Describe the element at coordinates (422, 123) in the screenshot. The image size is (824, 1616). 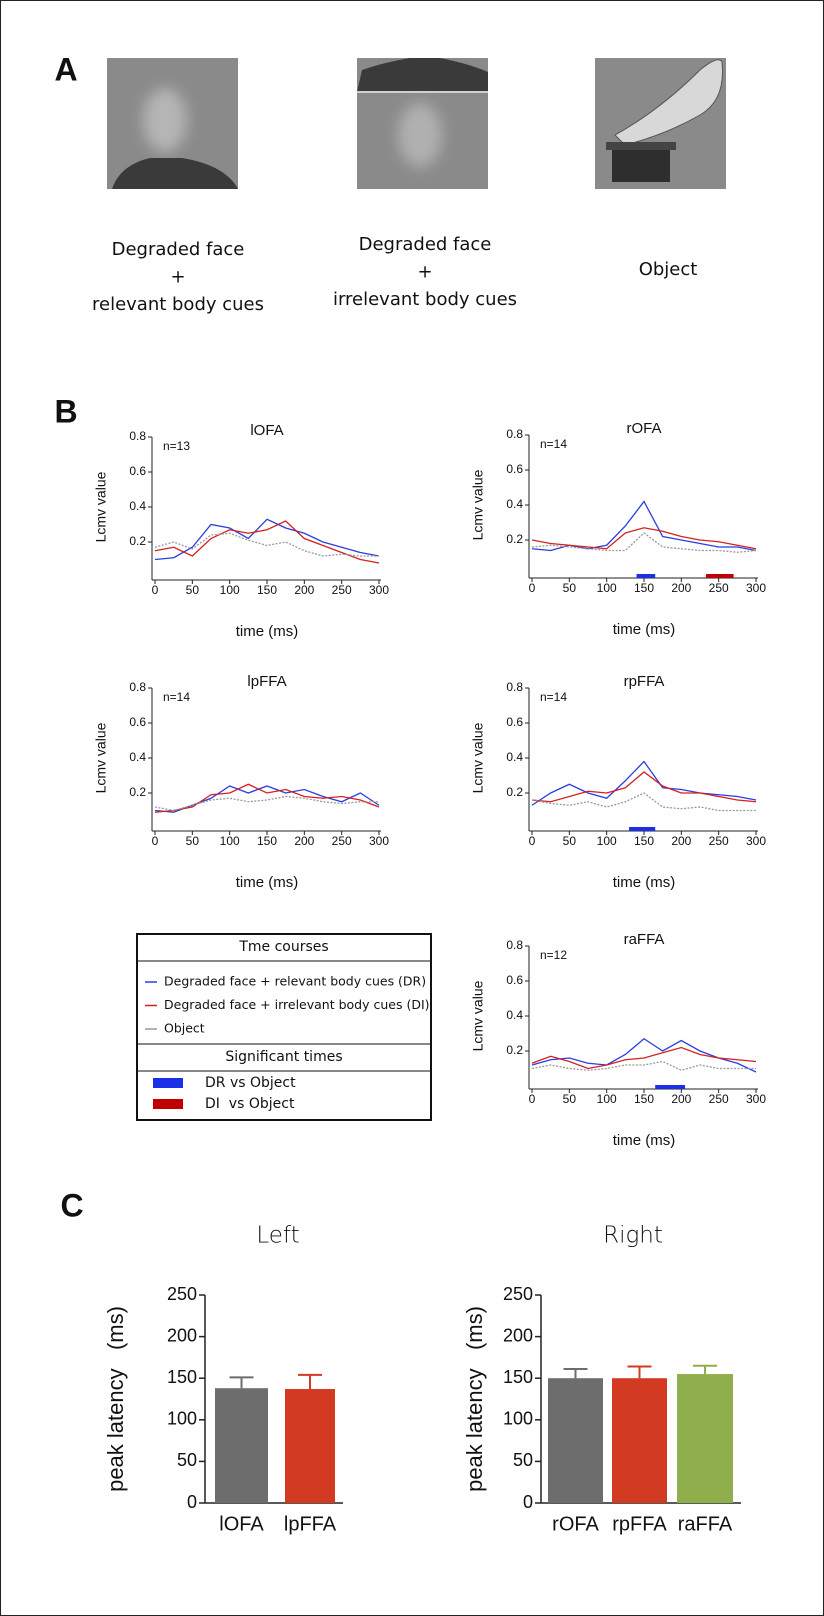
I see `stimulus-image` at that location.